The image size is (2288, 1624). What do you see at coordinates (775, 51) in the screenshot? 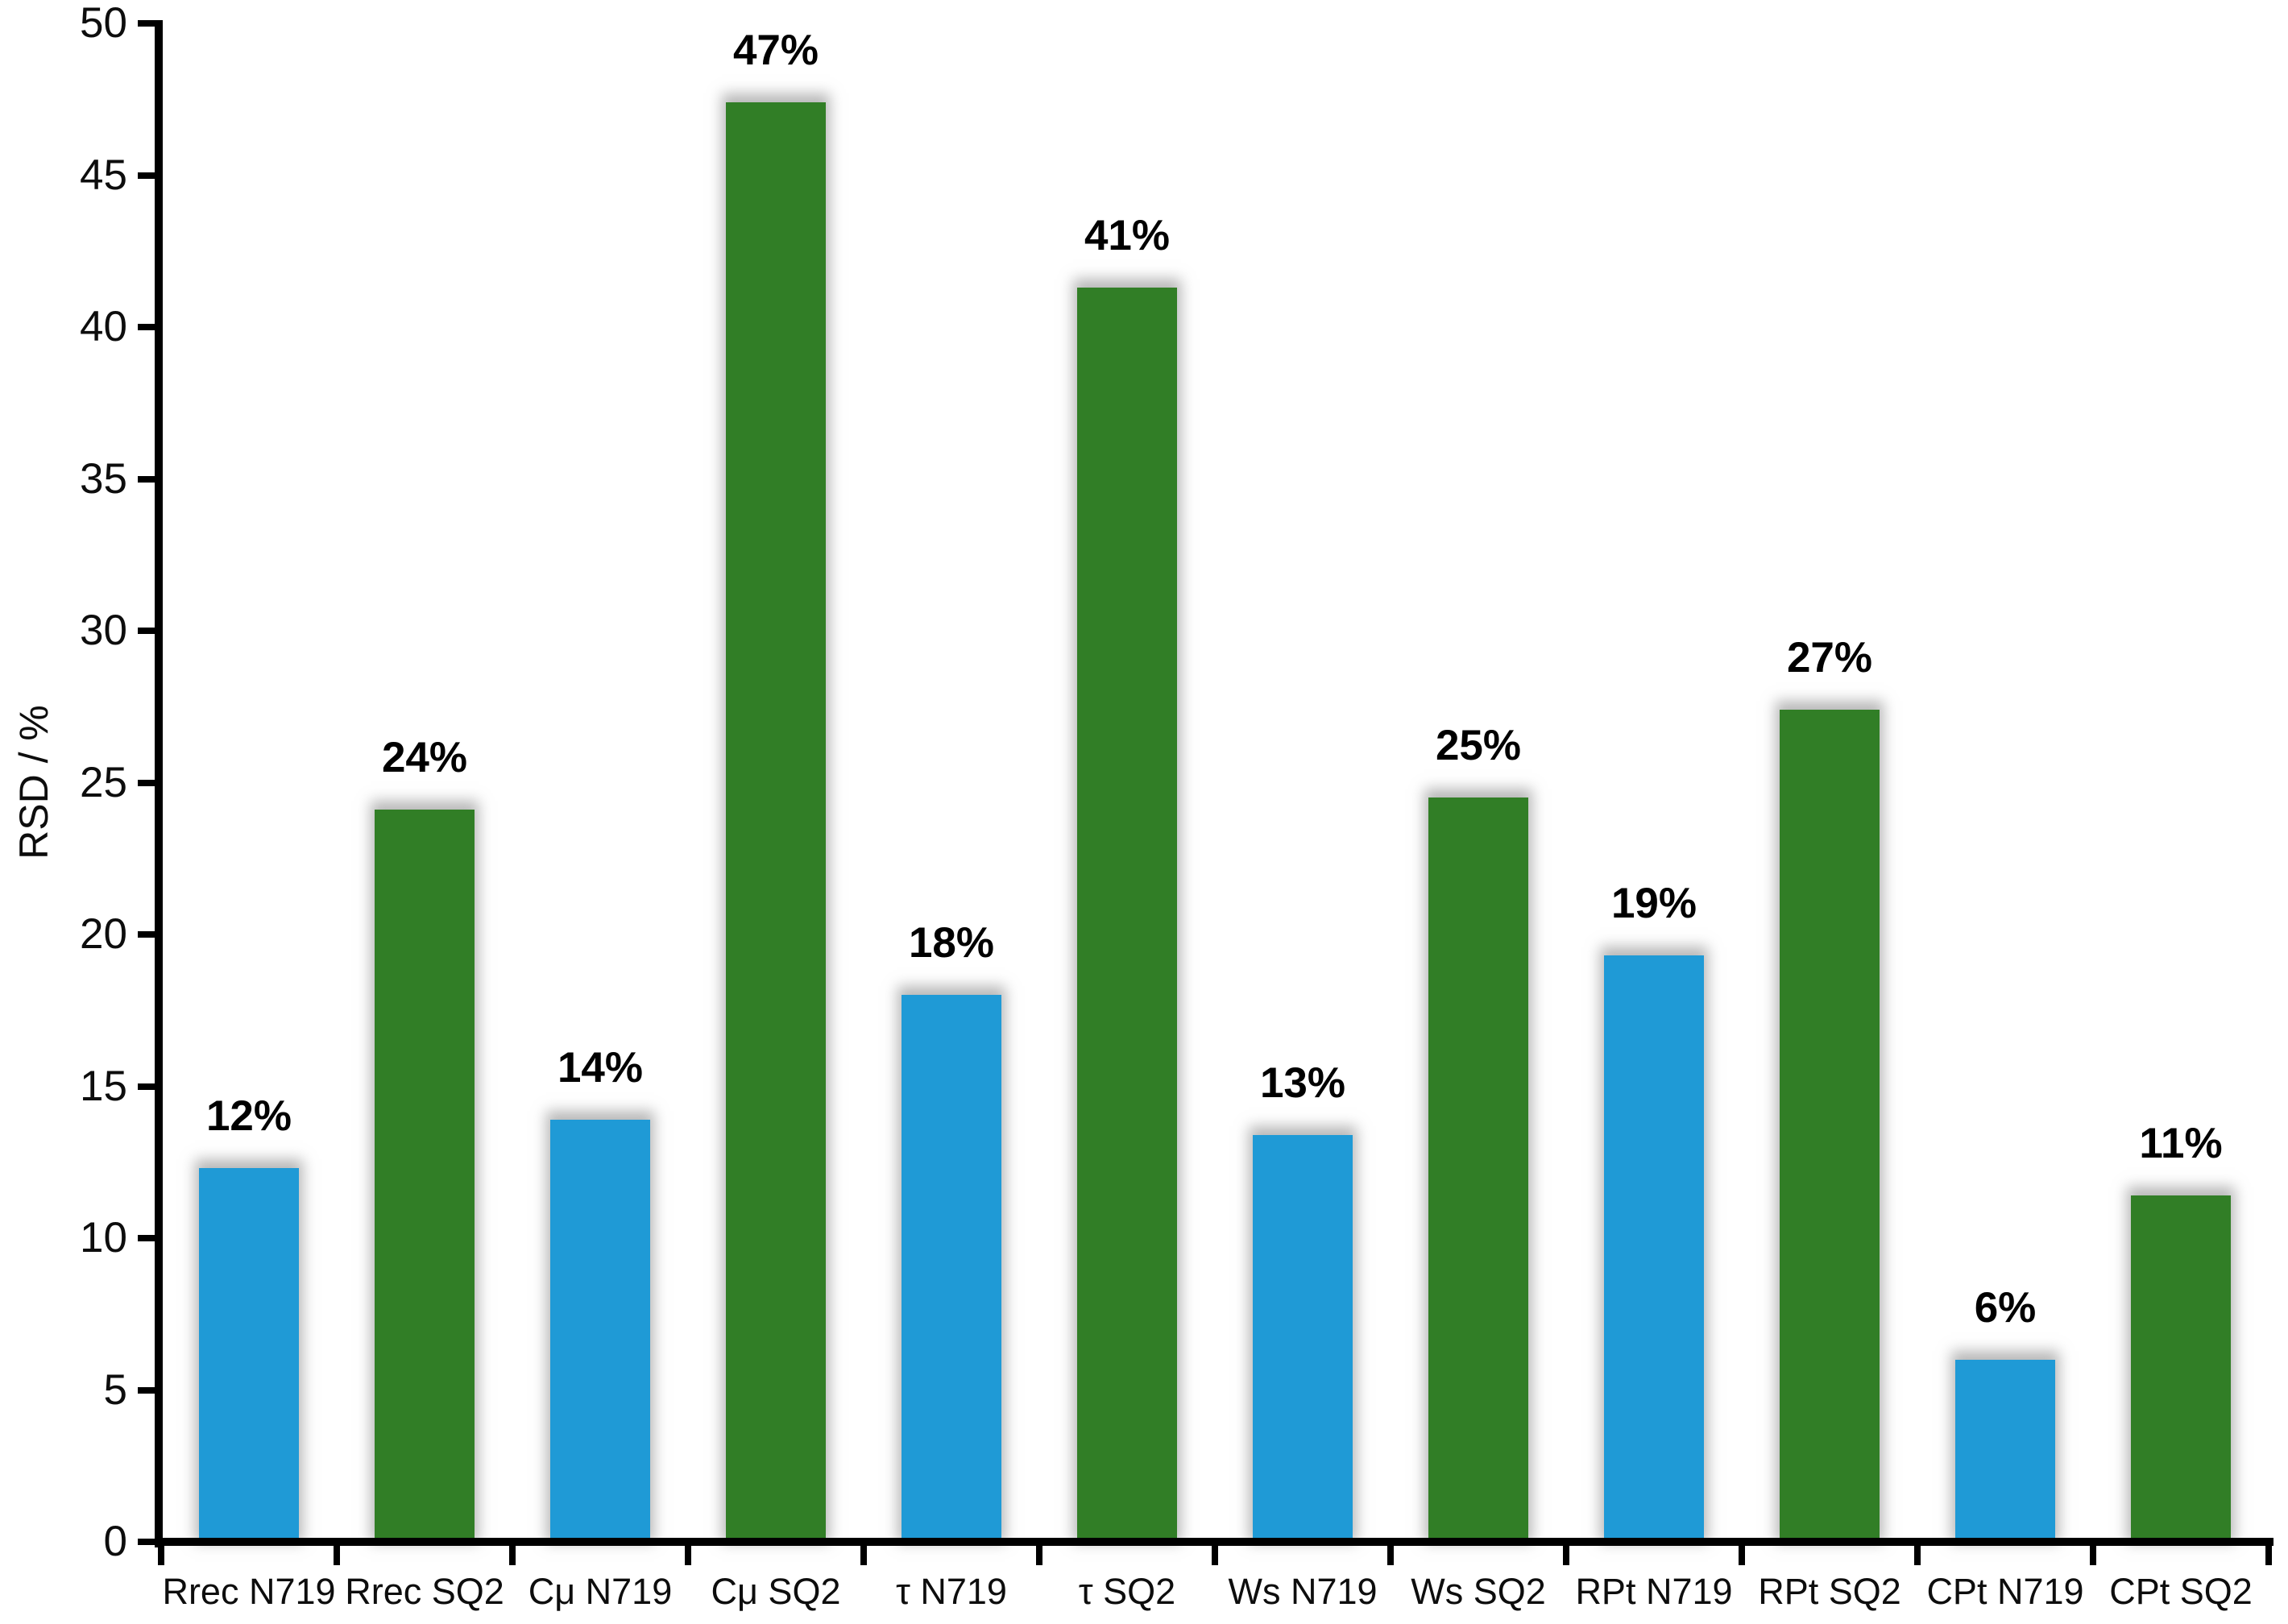
I see `bar-value-label: 47%` at bounding box center [775, 51].